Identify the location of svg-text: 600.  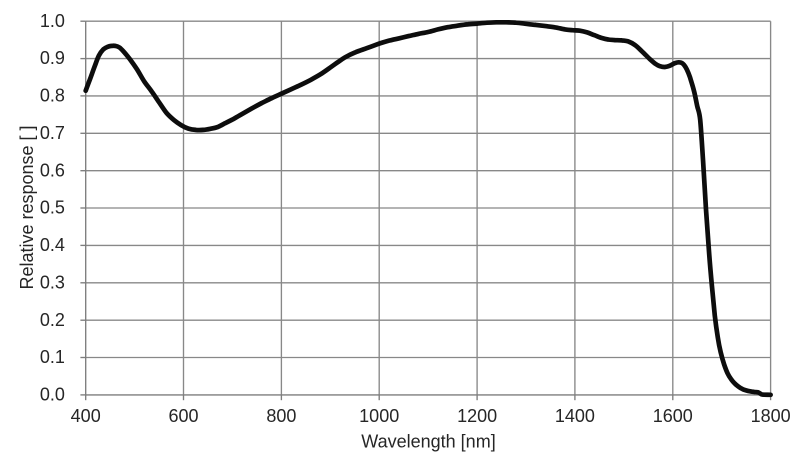
(183, 416).